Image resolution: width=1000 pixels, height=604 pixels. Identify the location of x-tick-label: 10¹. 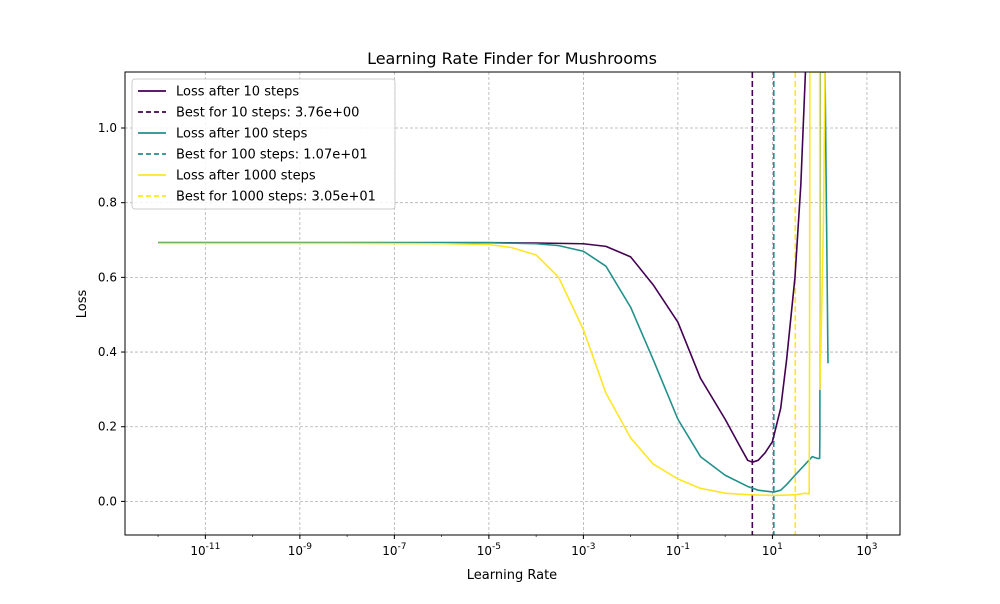
(772, 550).